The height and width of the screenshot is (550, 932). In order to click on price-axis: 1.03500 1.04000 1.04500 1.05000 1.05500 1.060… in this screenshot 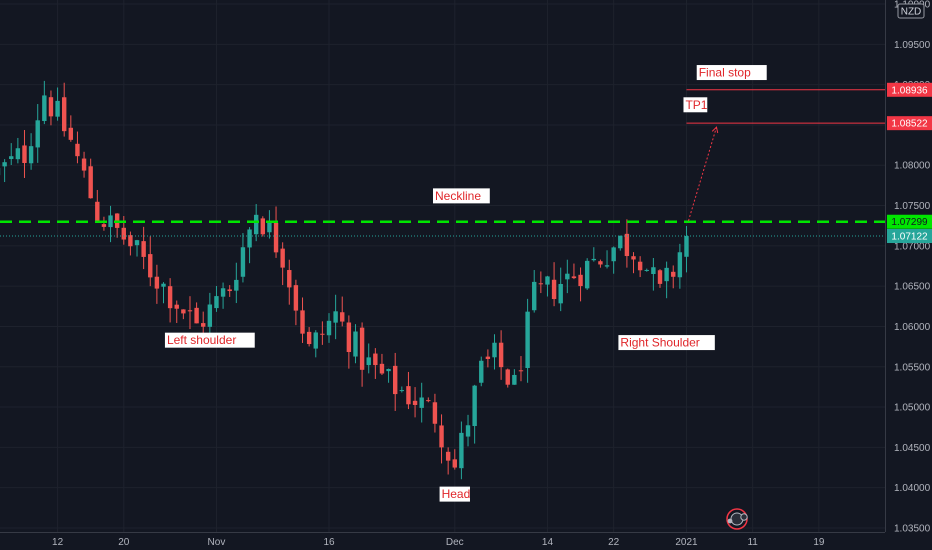, I will do `click(908, 267)`.